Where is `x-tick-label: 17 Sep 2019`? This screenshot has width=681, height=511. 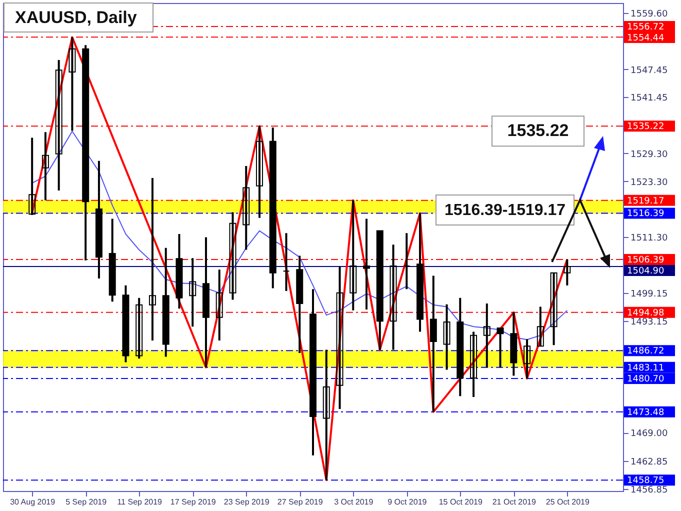
x-tick-label: 17 Sep 2019 is located at coordinates (193, 502).